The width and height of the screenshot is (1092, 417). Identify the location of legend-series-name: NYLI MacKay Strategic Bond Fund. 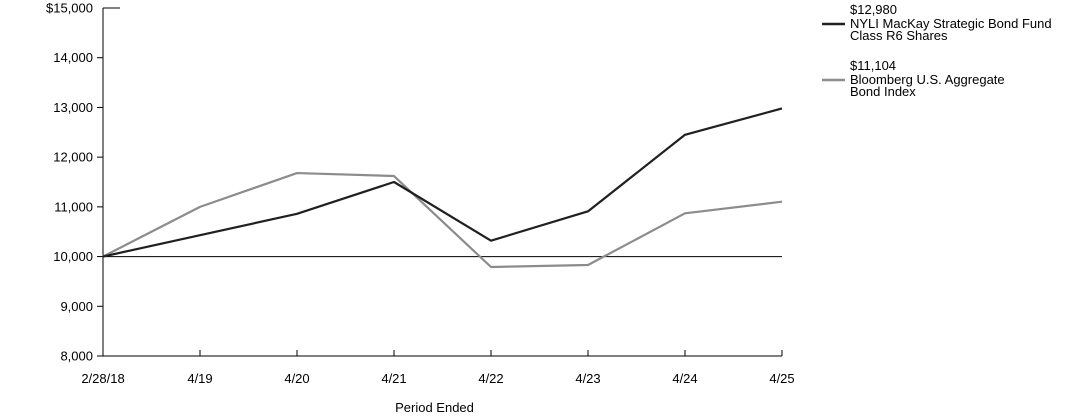
(951, 23).